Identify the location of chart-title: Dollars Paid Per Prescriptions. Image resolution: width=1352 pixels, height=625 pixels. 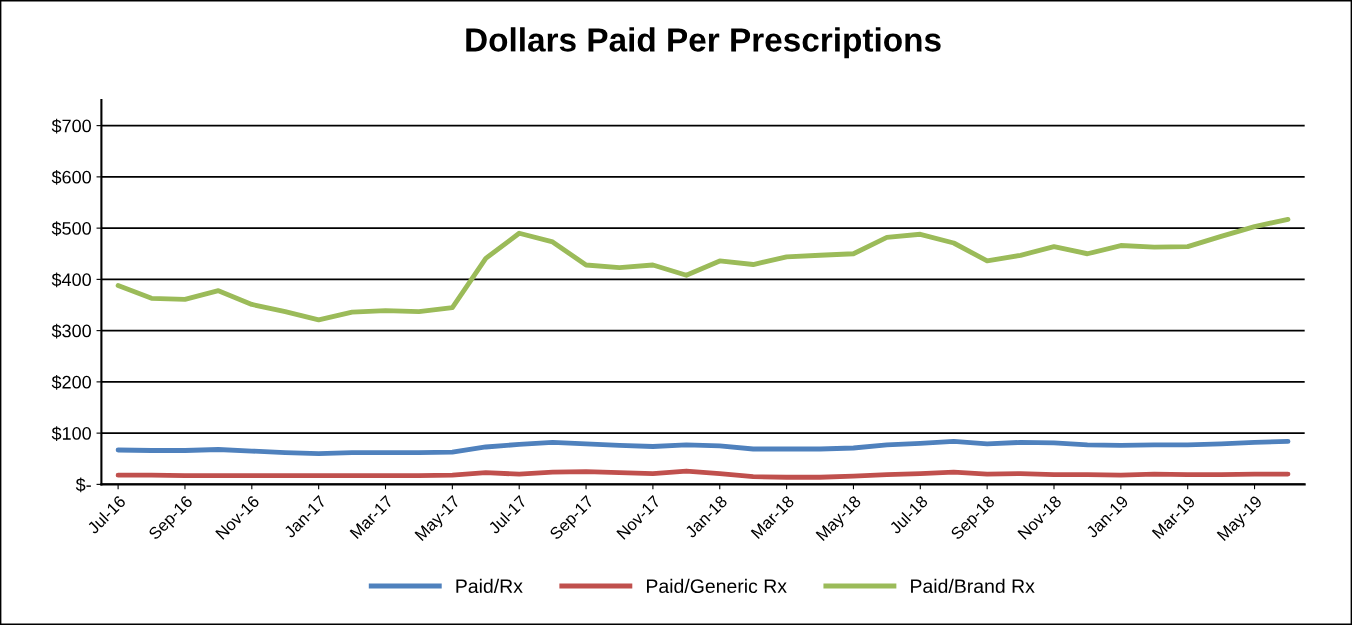
(703, 43).